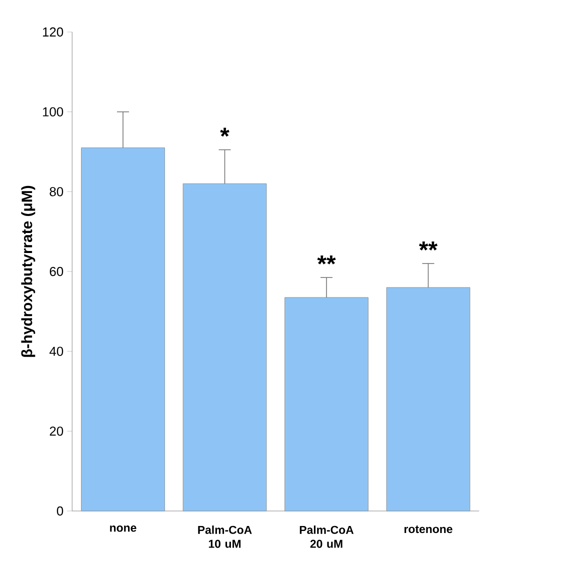 This screenshot has width=566, height=588. What do you see at coordinates (57, 431) in the screenshot?
I see `y-tick-label: 20` at bounding box center [57, 431].